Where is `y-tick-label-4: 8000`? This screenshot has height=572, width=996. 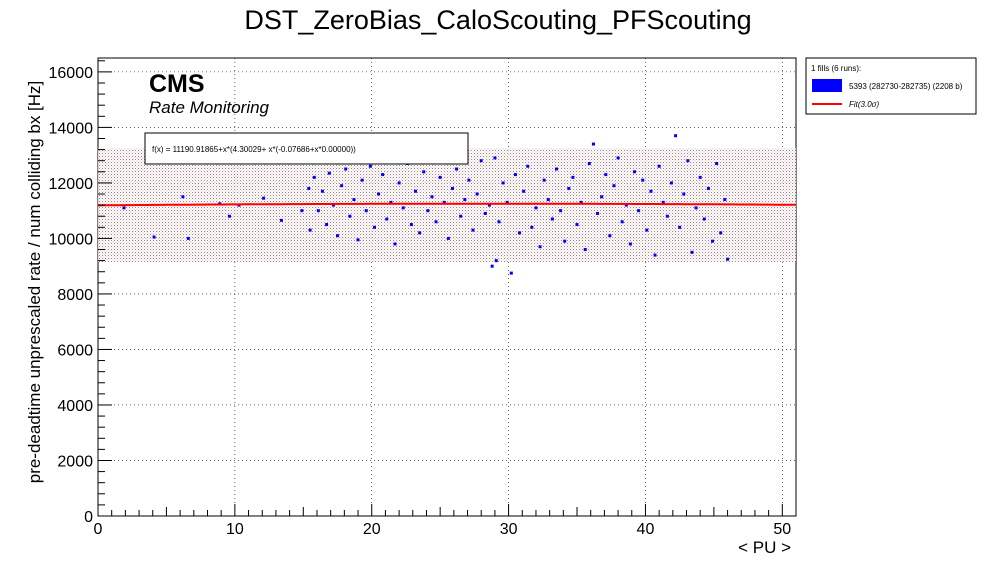 y-tick-label-4: 8000 is located at coordinates (75, 295).